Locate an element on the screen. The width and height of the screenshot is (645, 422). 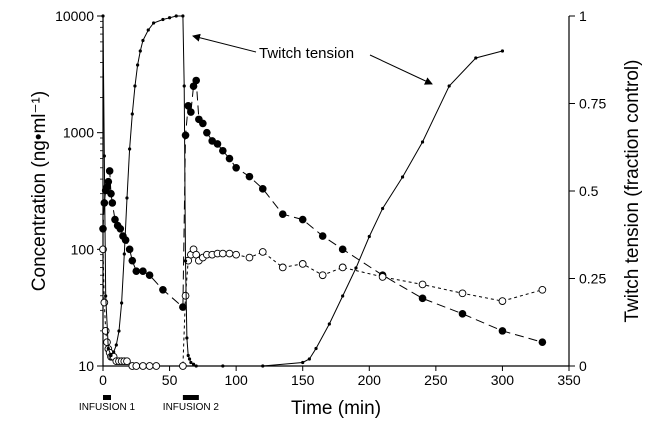
x-tick-label: 200 is located at coordinates (370, 380).